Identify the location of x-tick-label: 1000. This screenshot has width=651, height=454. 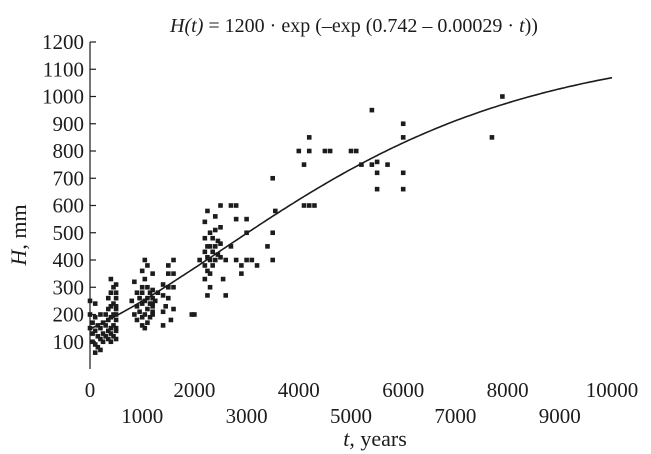
(142, 416).